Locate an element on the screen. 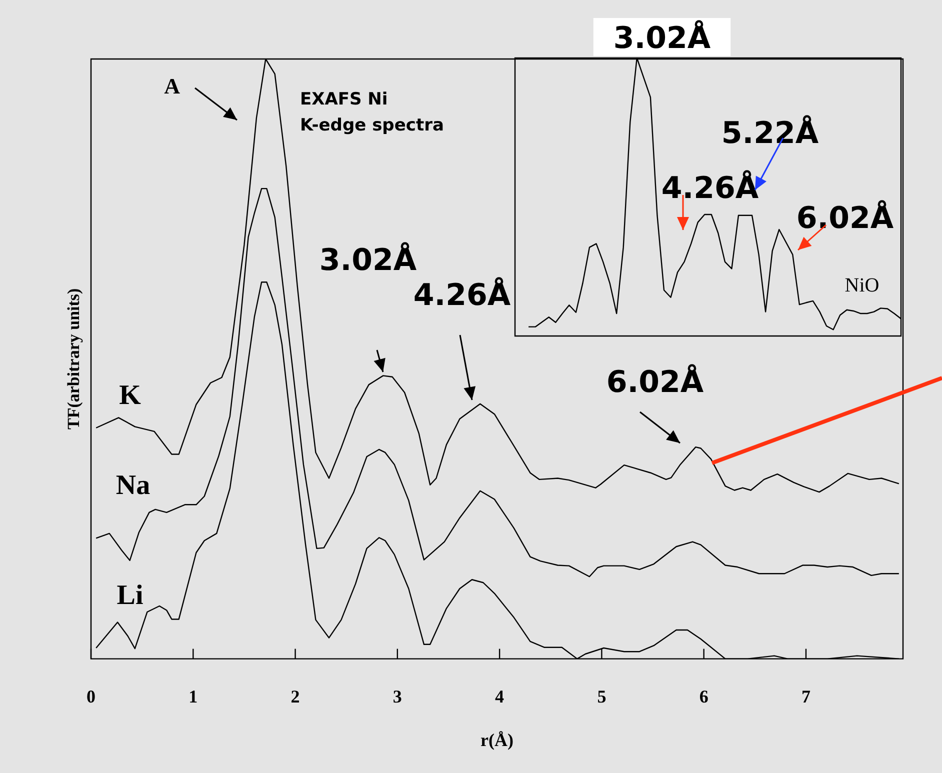  x-tick-label: 5 is located at coordinates (601, 696).